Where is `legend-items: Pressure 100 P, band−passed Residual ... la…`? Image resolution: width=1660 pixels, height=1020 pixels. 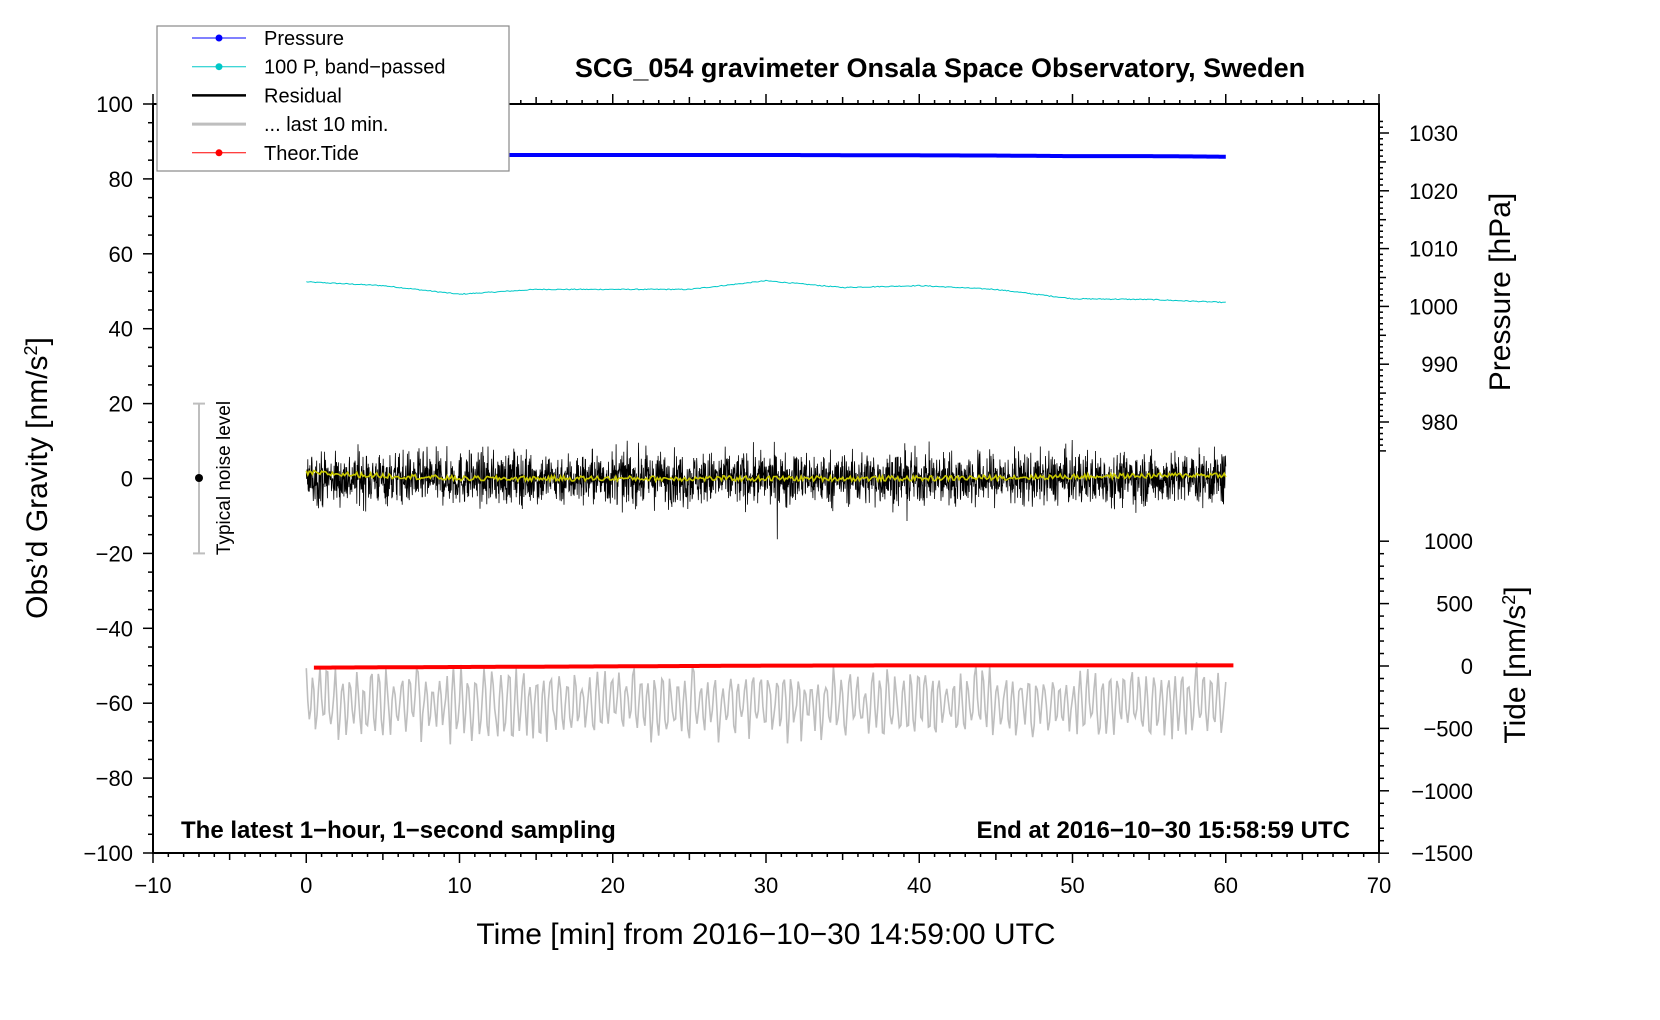
legend-items: Pressure 100 P, band−passed Residual ... la… is located at coordinates (318, 96).